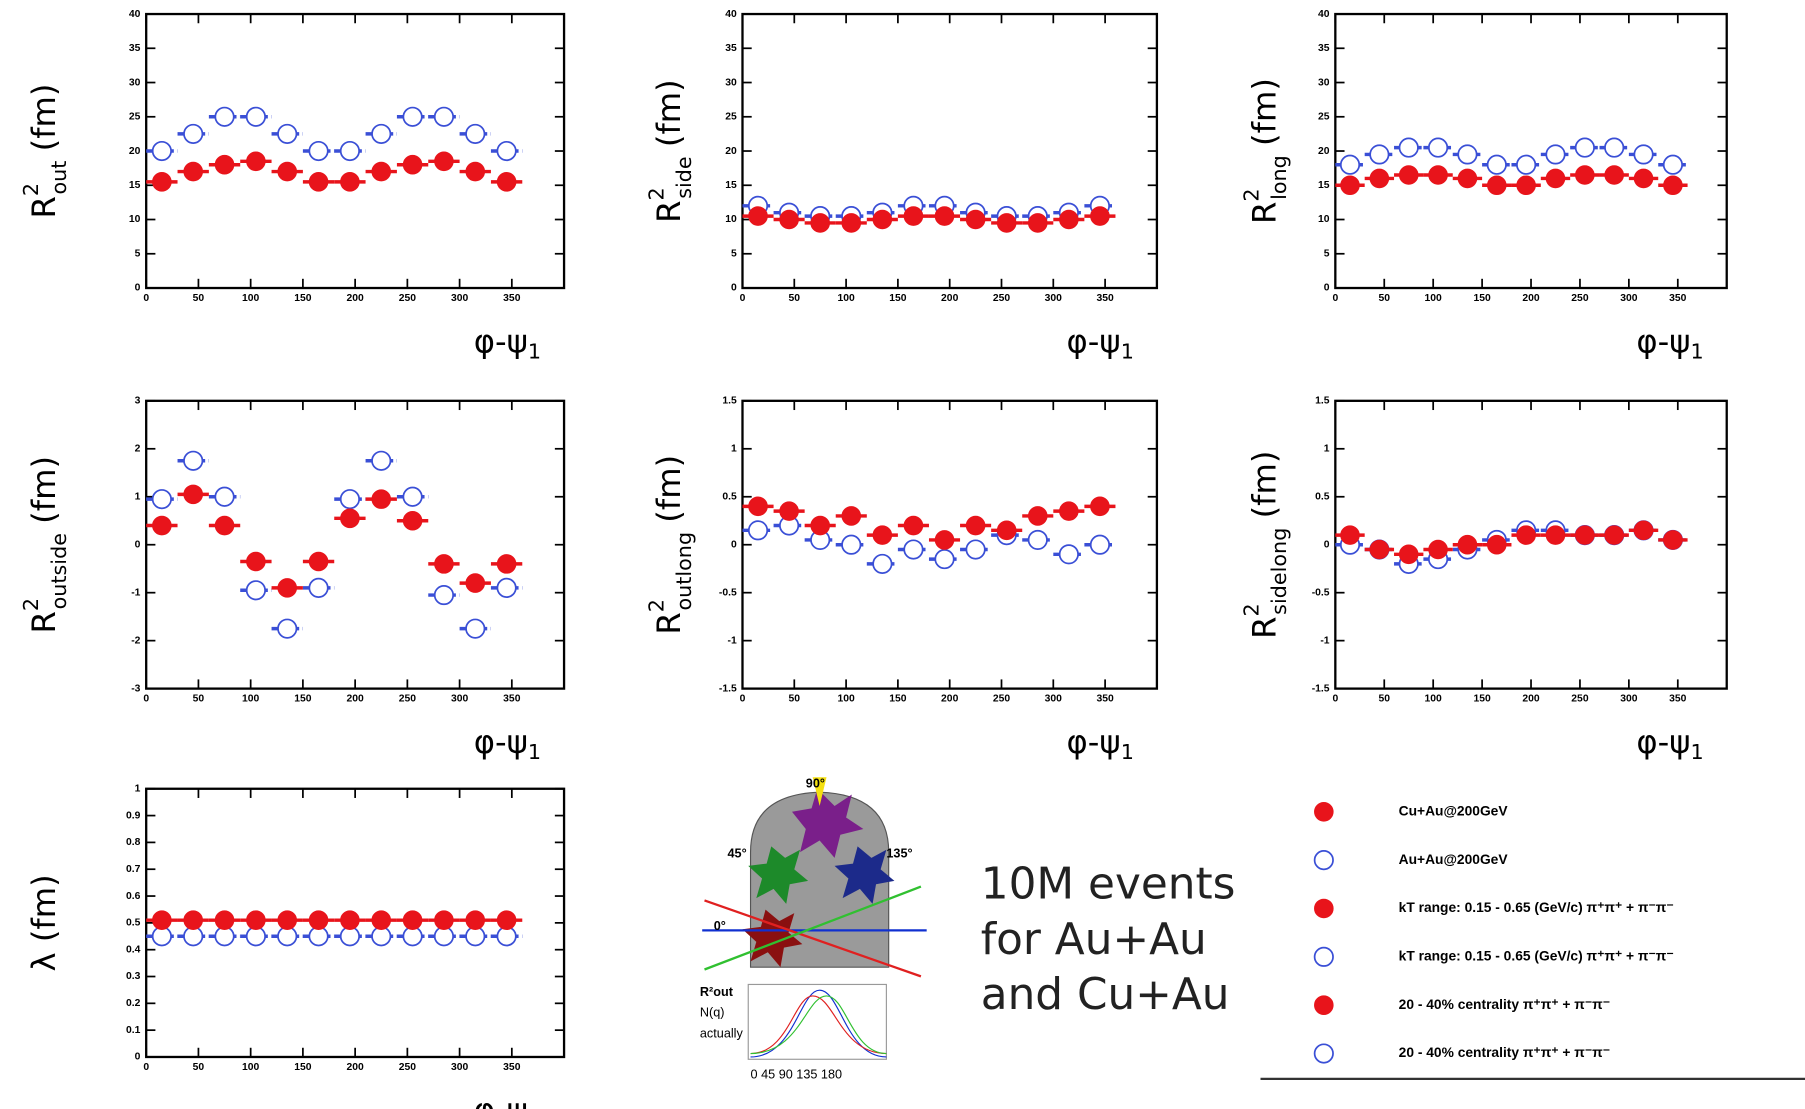 The width and height of the screenshot is (1805, 1109). I want to click on x-tick-label: 50, so click(795, 298).